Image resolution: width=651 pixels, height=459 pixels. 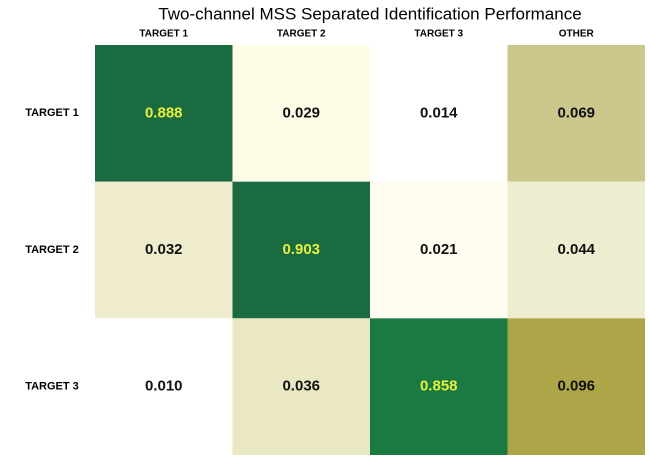 What do you see at coordinates (163, 34) in the screenshot?
I see `column-label: TARGET 1` at bounding box center [163, 34].